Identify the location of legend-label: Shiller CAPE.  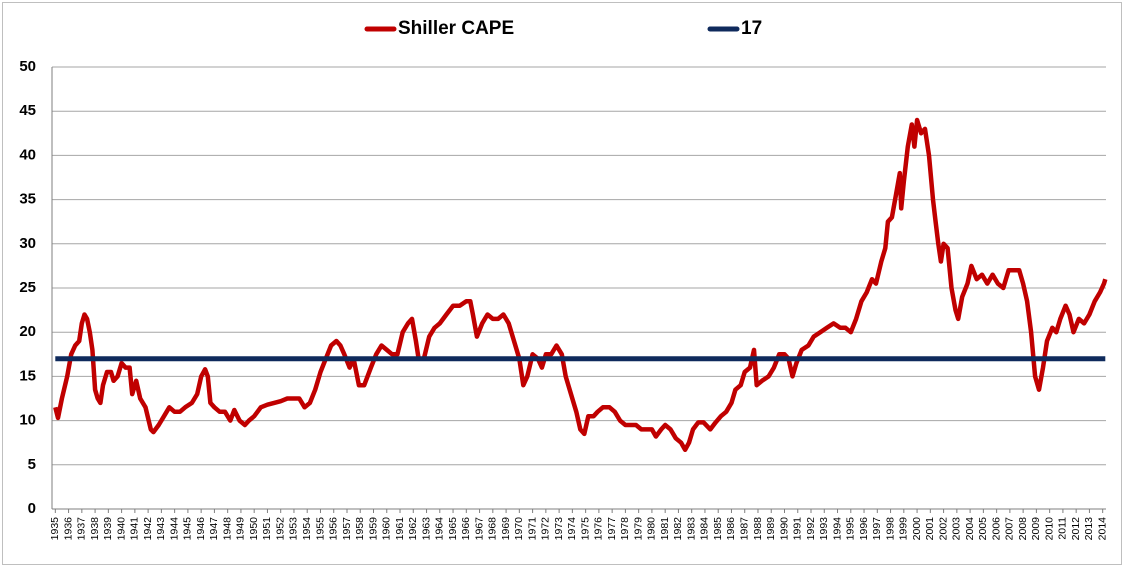
(456, 28).